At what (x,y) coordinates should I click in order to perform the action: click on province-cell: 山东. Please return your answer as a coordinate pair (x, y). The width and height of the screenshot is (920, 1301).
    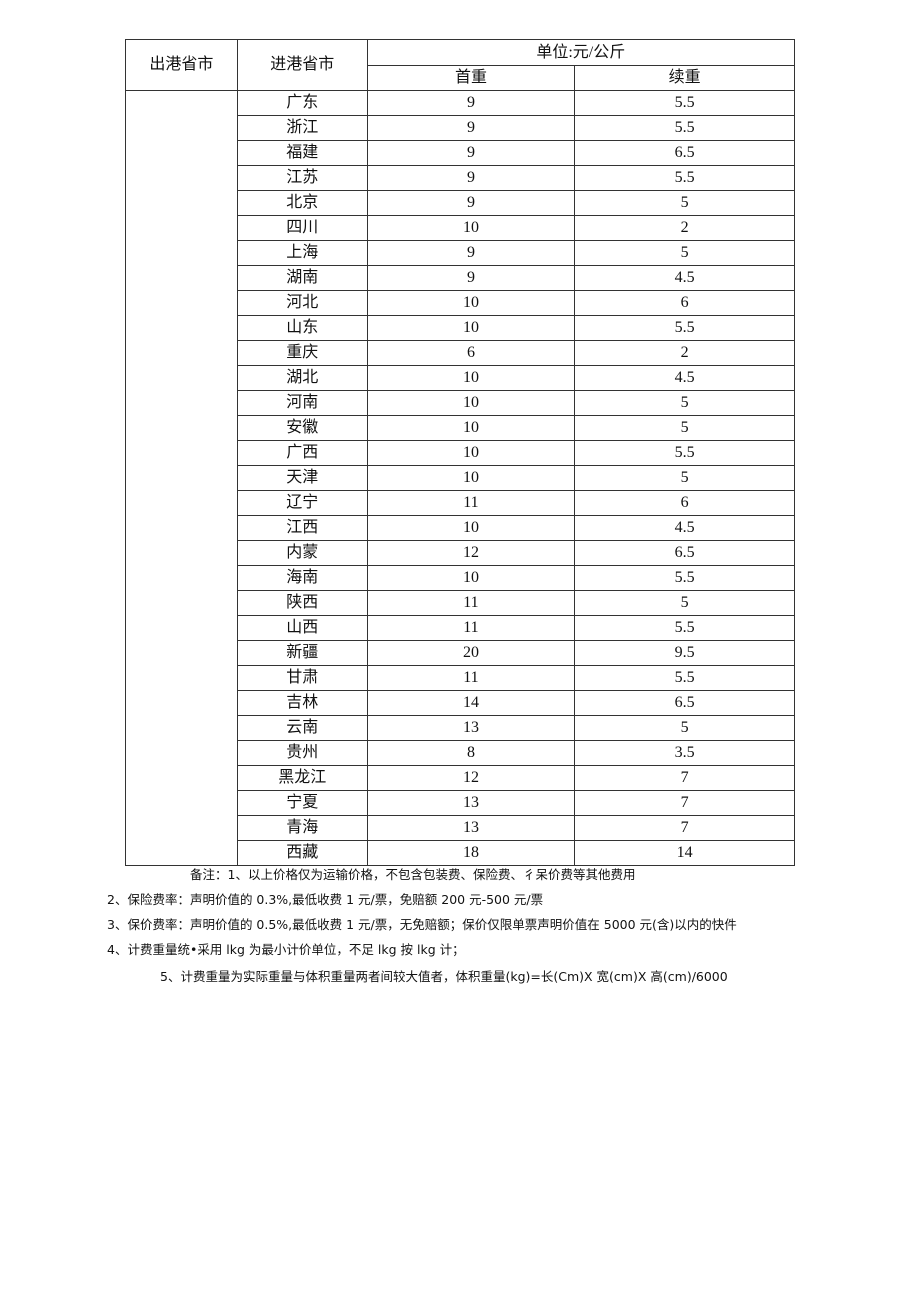
    Looking at the image, I should click on (302, 328).